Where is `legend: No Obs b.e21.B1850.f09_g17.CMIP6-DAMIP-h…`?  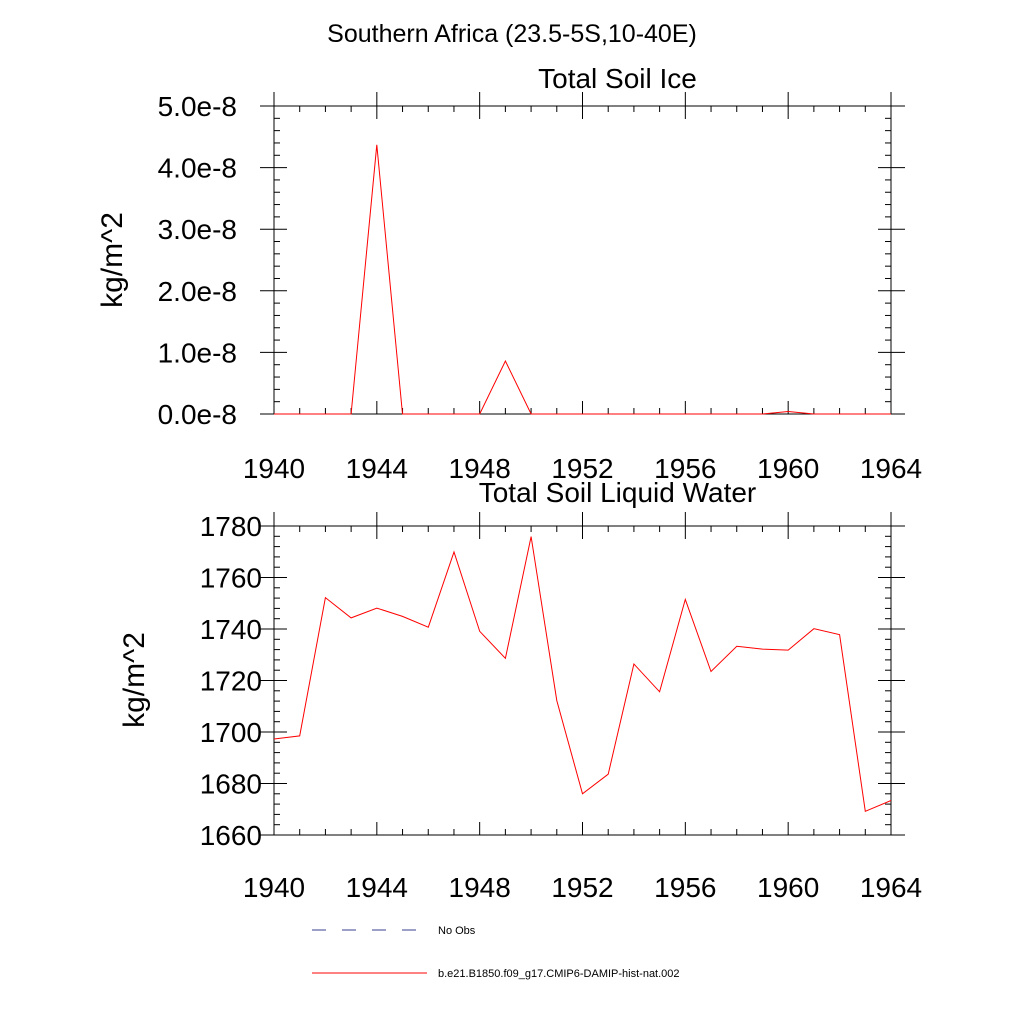
legend: No Obs b.e21.B1850.f09_g17.CMIP6-DAMIP-h… is located at coordinates (496, 952).